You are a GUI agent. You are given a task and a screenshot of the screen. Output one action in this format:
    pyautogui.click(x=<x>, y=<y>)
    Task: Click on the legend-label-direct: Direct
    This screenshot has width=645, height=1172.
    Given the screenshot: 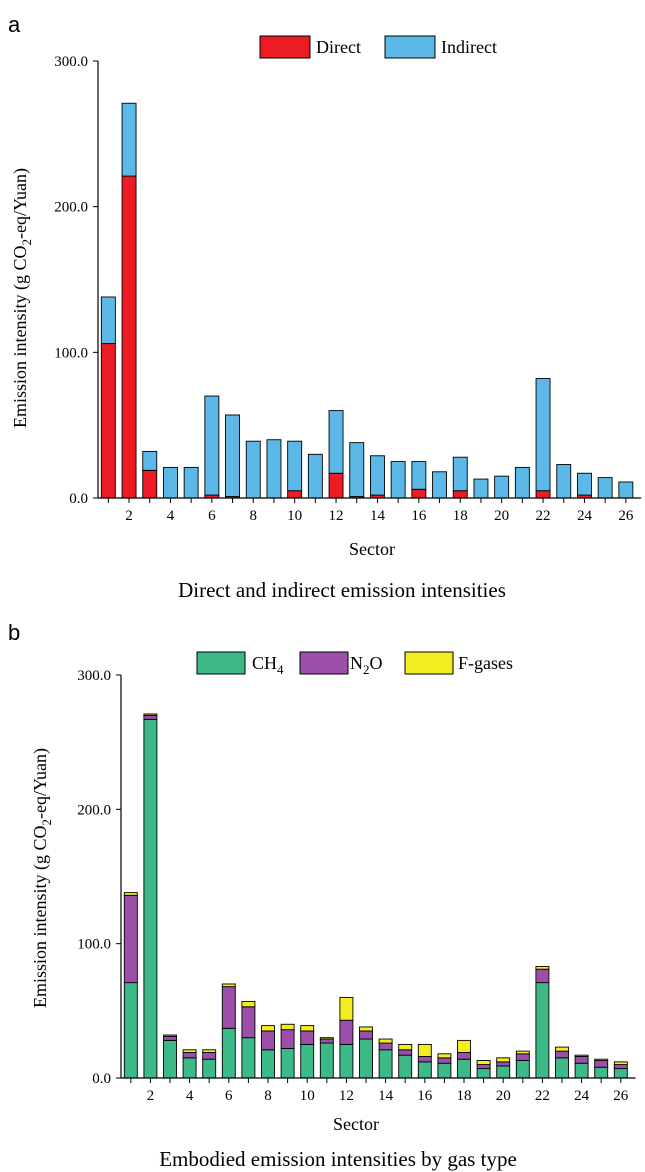 What is the action you would take?
    pyautogui.click(x=338, y=47)
    